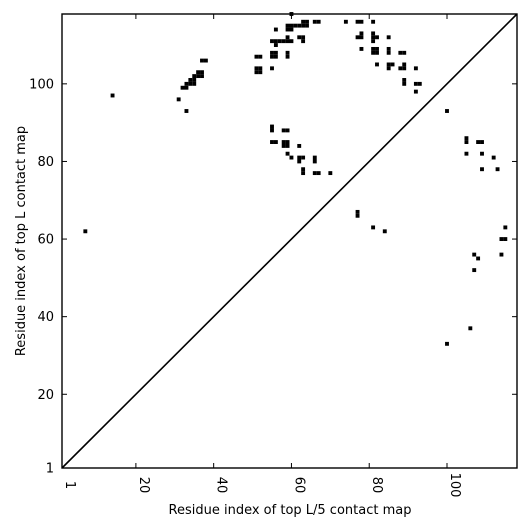  I want to click on y-tick-label: 100, so click(41, 84).